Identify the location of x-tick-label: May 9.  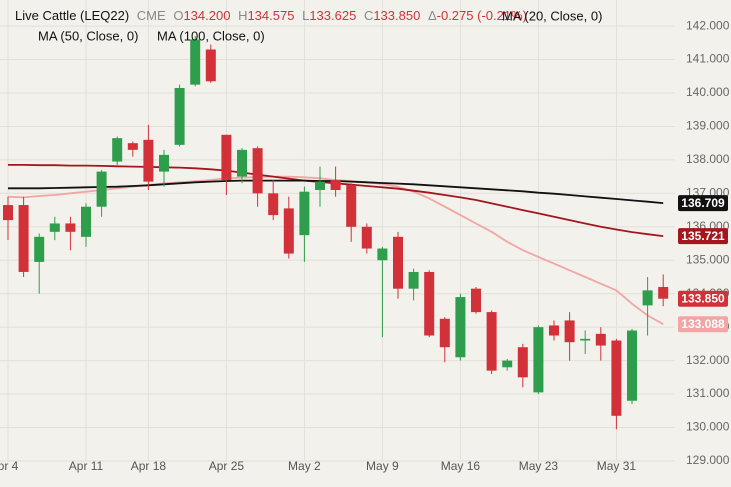
(382, 466).